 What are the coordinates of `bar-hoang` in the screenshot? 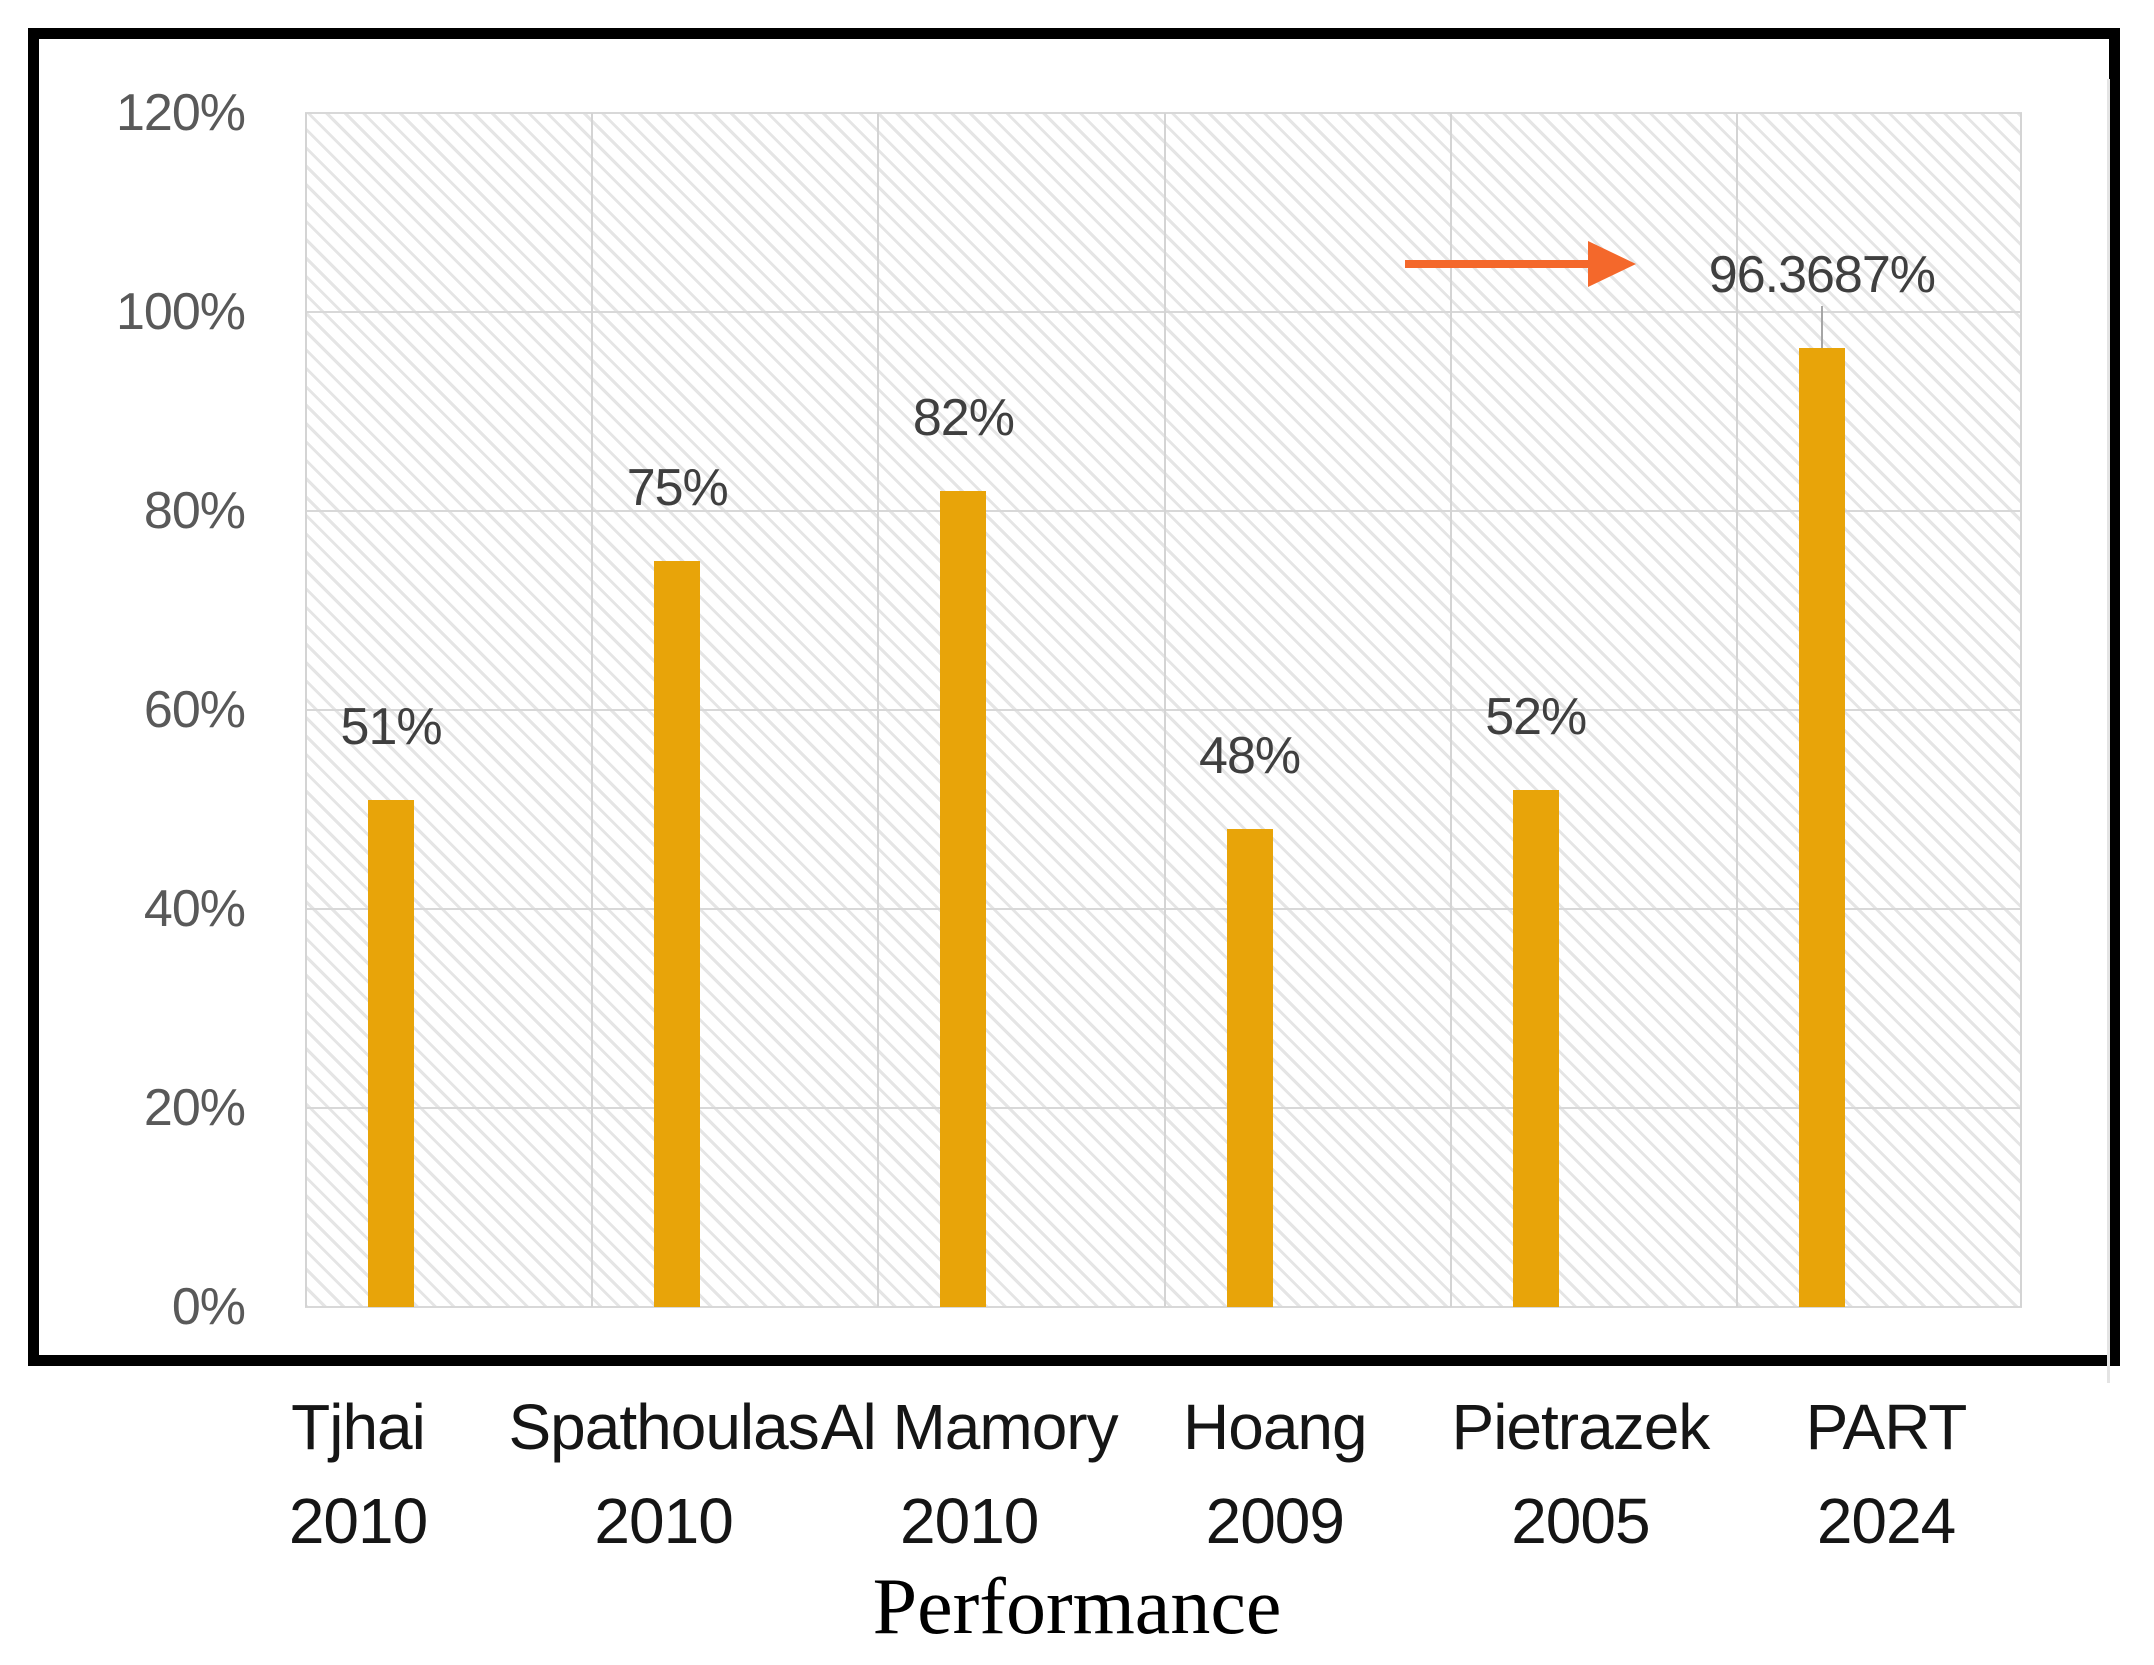 It's located at (1249, 1068).